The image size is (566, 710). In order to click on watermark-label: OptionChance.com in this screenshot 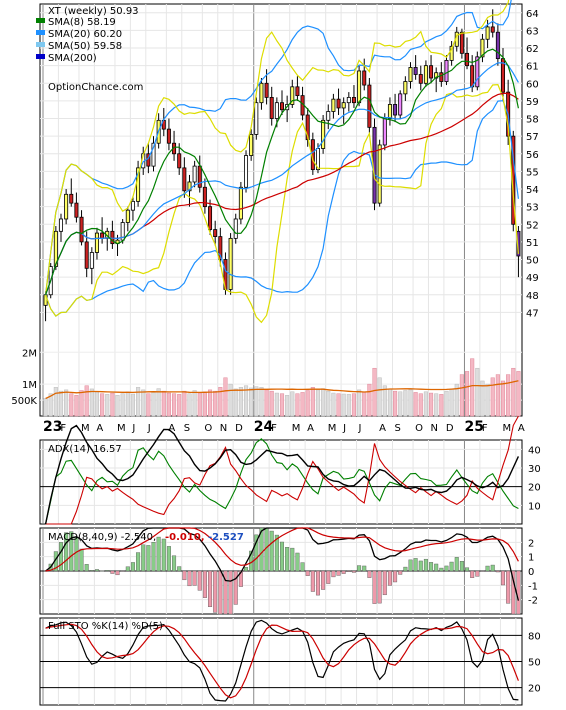, I will do `click(95, 87)`.